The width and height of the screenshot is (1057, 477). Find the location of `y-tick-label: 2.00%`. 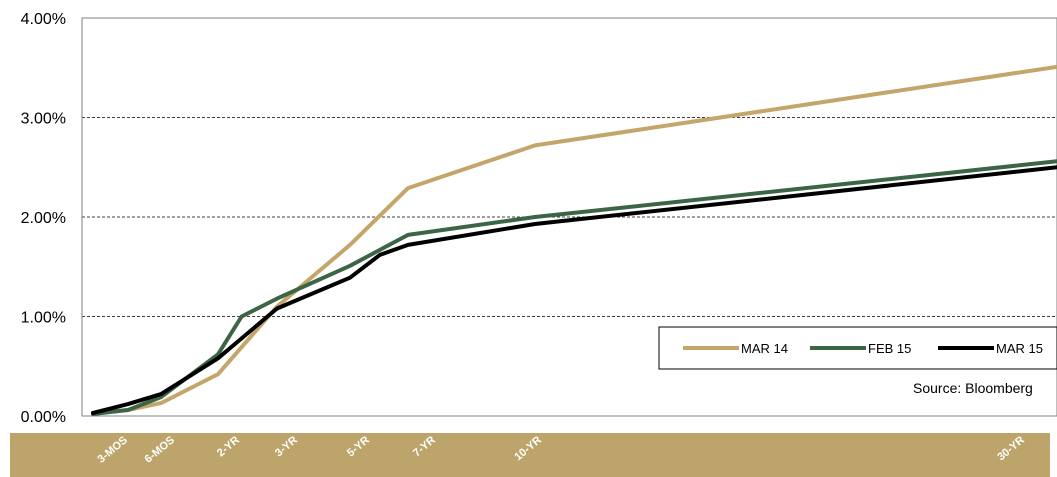

y-tick-label: 2.00% is located at coordinates (43, 218).